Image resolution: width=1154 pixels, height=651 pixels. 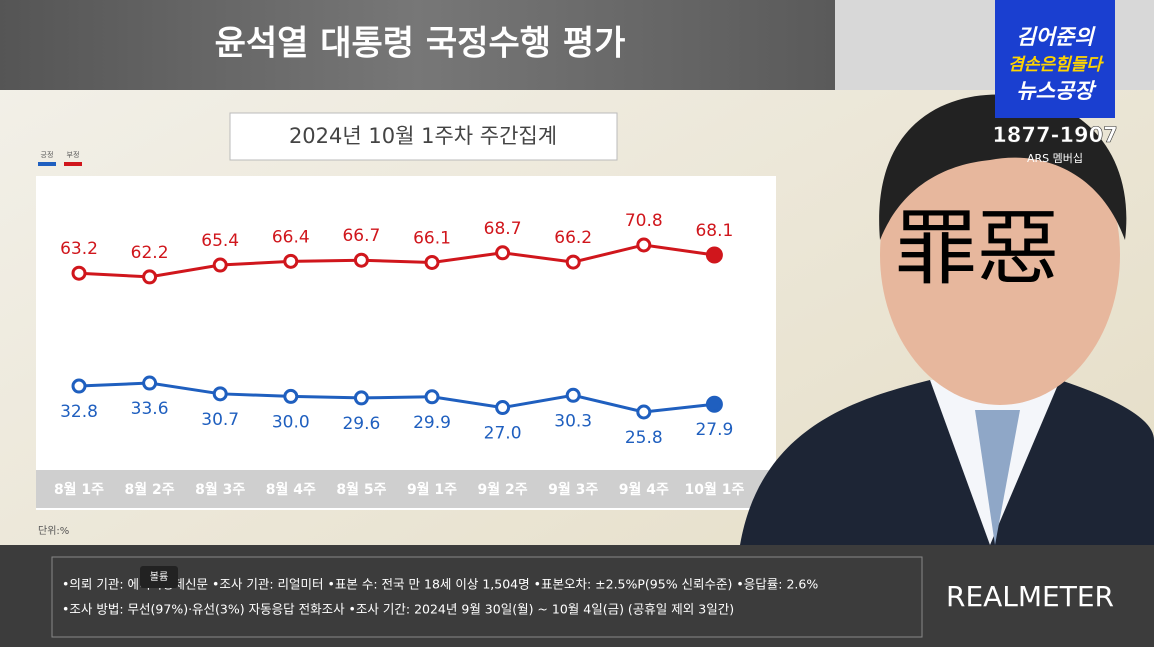 I want to click on x-tick-label: 10월 1주, so click(x=714, y=489).